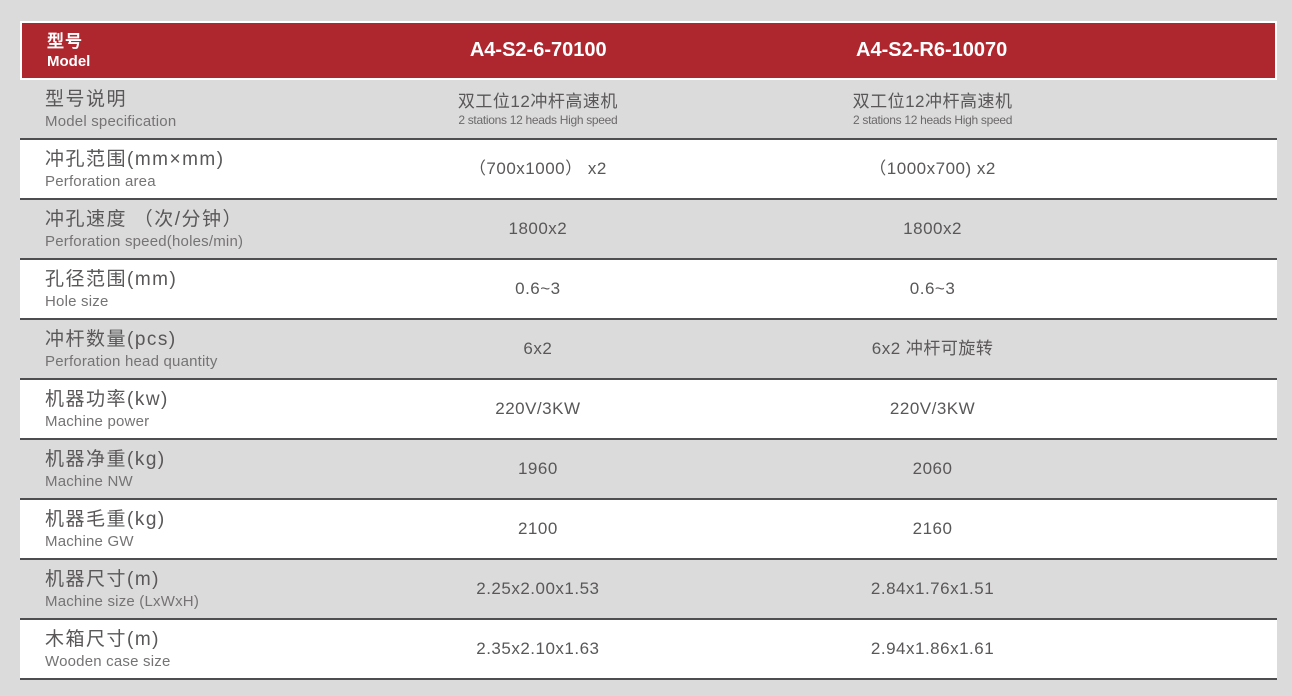  Describe the element at coordinates (537, 101) in the screenshot. I see `row-value-1: 双工位12冲杆高速机` at that location.